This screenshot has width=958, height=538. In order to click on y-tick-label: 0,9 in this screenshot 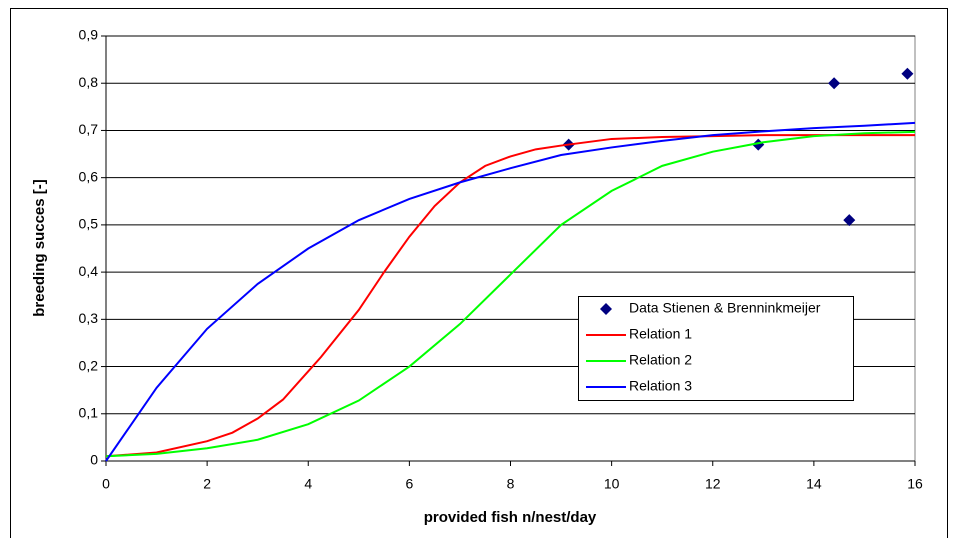, I will do `click(89, 35)`.